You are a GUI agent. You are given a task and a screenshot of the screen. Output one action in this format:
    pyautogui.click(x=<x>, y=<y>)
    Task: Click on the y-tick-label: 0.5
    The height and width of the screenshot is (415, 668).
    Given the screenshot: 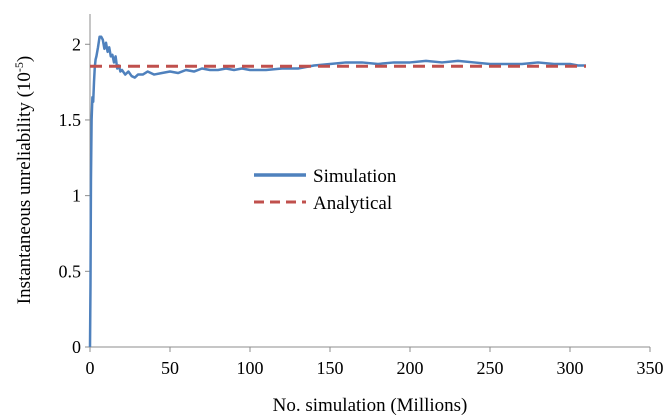 What is the action you would take?
    pyautogui.click(x=70, y=271)
    